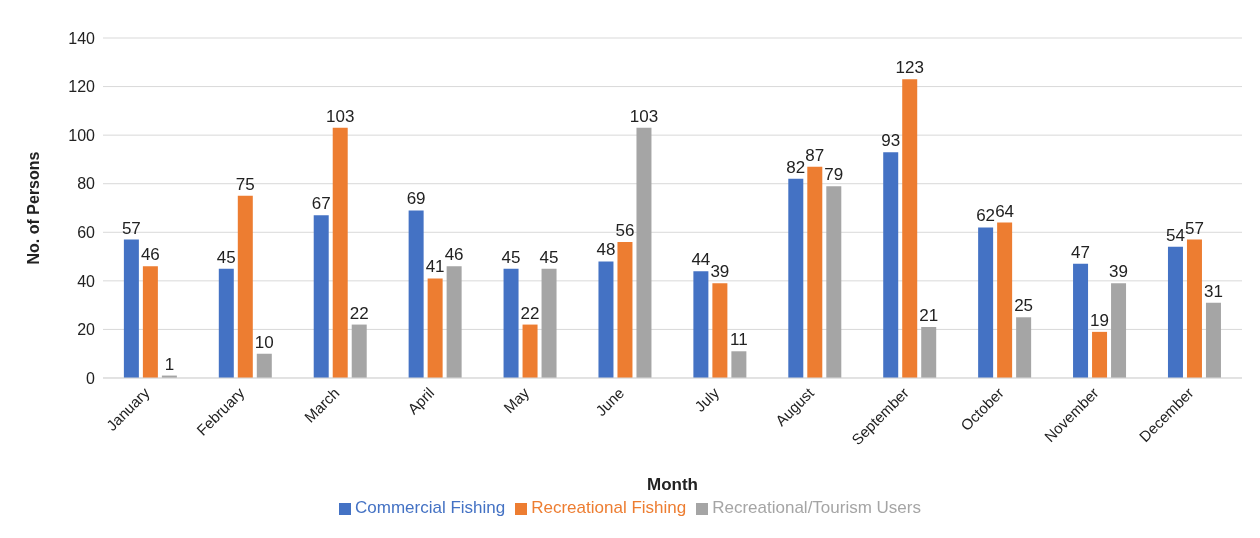 This screenshot has width=1260, height=538. What do you see at coordinates (321, 204) in the screenshot?
I see `data-label: 67` at bounding box center [321, 204].